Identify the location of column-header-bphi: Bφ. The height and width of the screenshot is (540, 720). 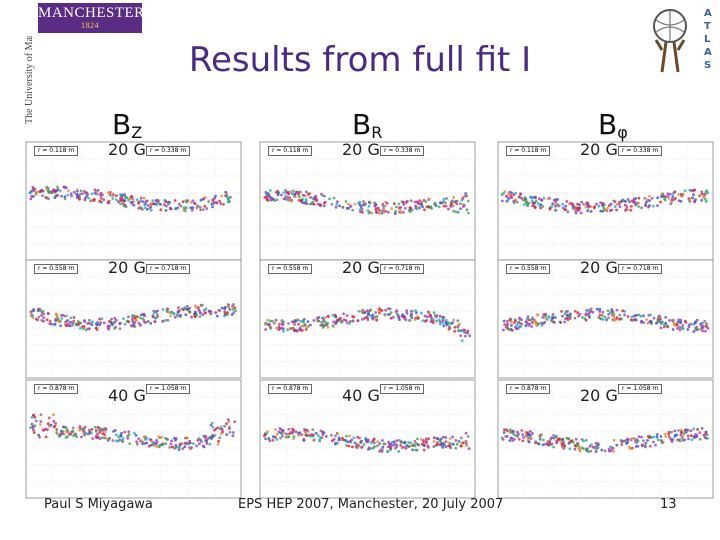
(613, 125).